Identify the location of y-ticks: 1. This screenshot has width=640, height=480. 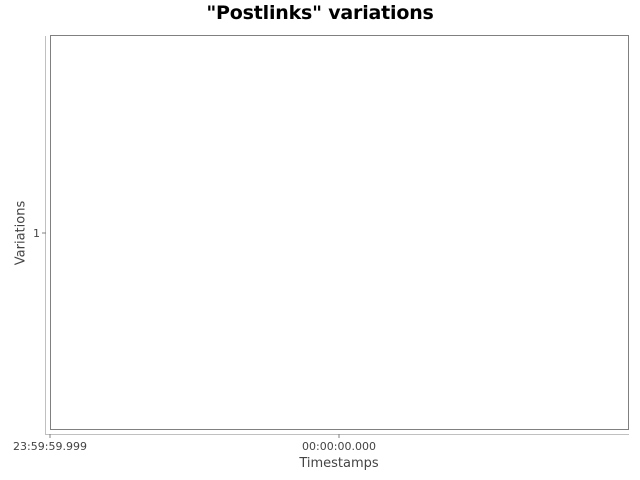
(39, 233).